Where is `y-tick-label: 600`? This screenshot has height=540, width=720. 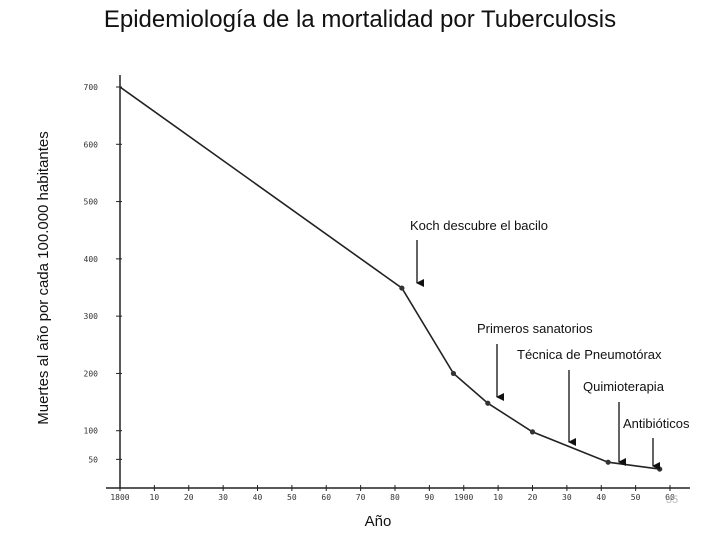 y-tick-label: 600 is located at coordinates (91, 144).